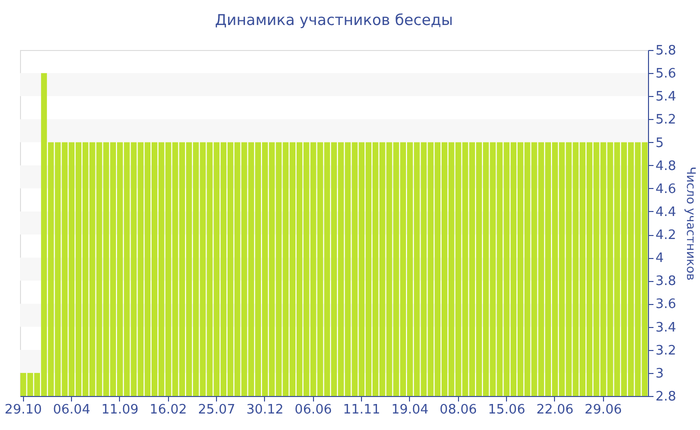 This screenshot has height=430, width=700. Describe the element at coordinates (666, 120) in the screenshot. I see `y-tick-label: 5.2` at that location.